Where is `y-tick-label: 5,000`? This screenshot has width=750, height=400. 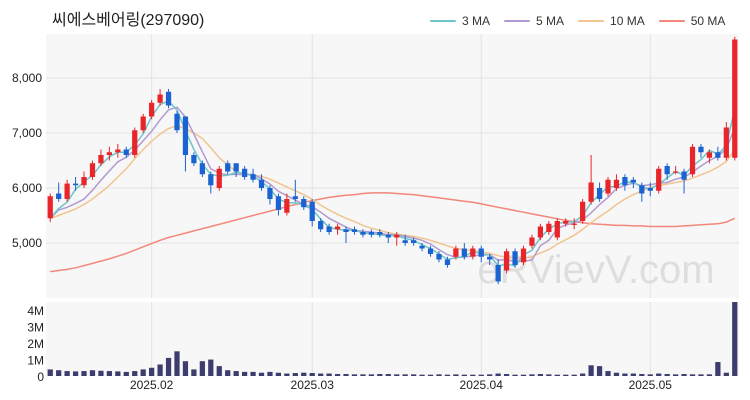
y-tick-label: 5,000 is located at coordinates (27, 243).